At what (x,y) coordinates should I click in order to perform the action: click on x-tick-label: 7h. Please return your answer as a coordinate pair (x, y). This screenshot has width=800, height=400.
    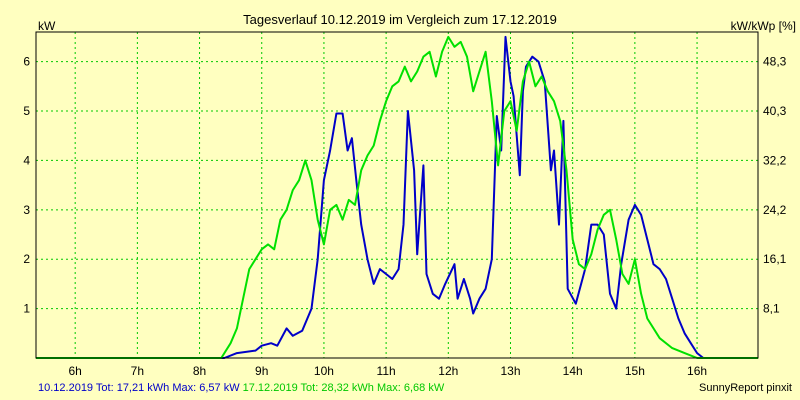
    Looking at the image, I should click on (137, 371).